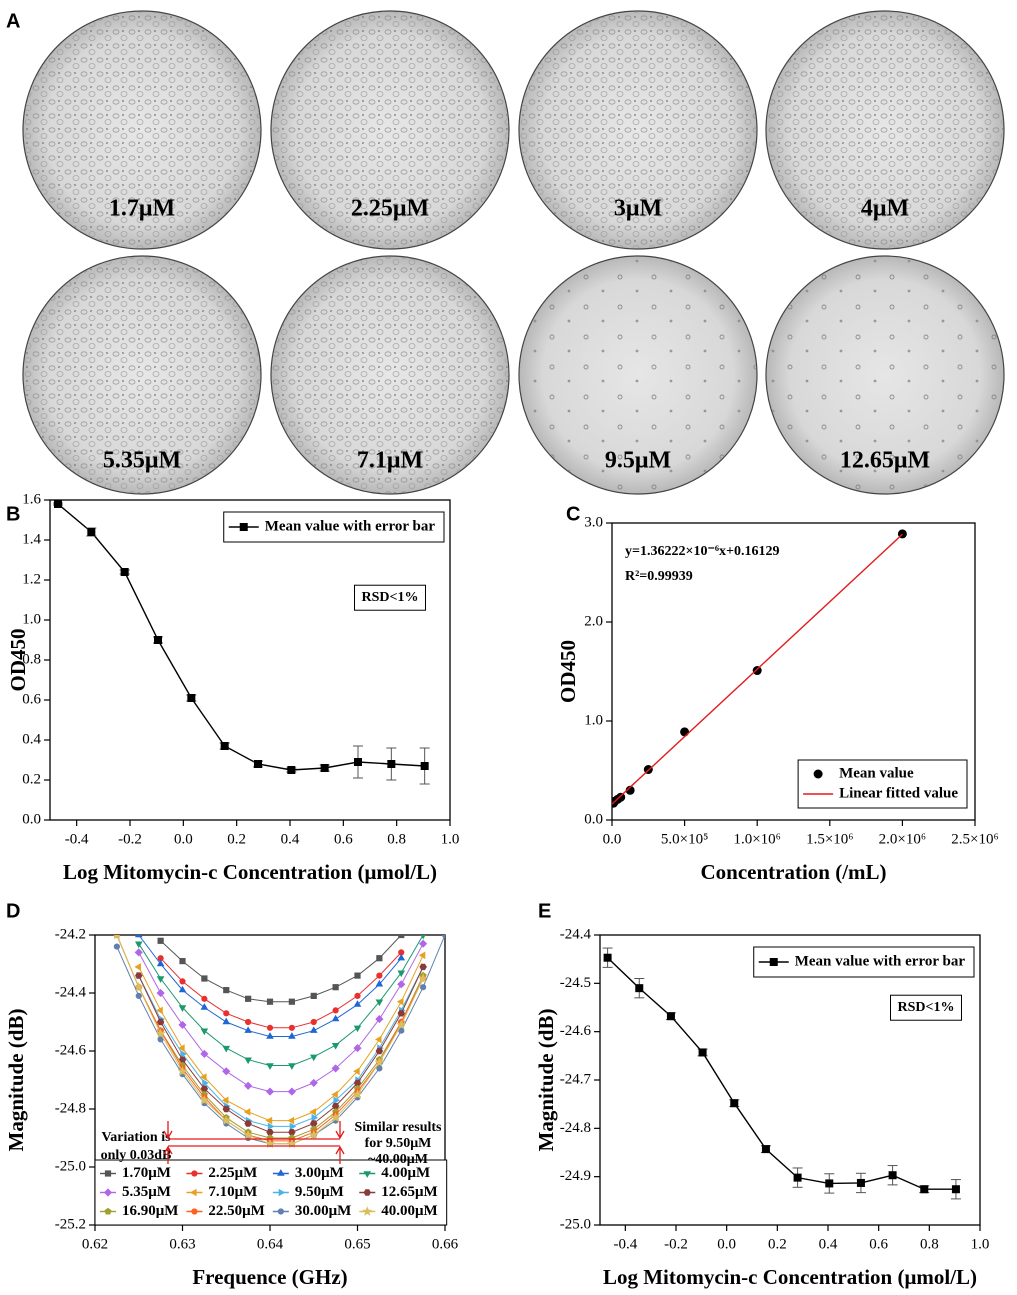  I want to click on panel-label: D, so click(13, 911).